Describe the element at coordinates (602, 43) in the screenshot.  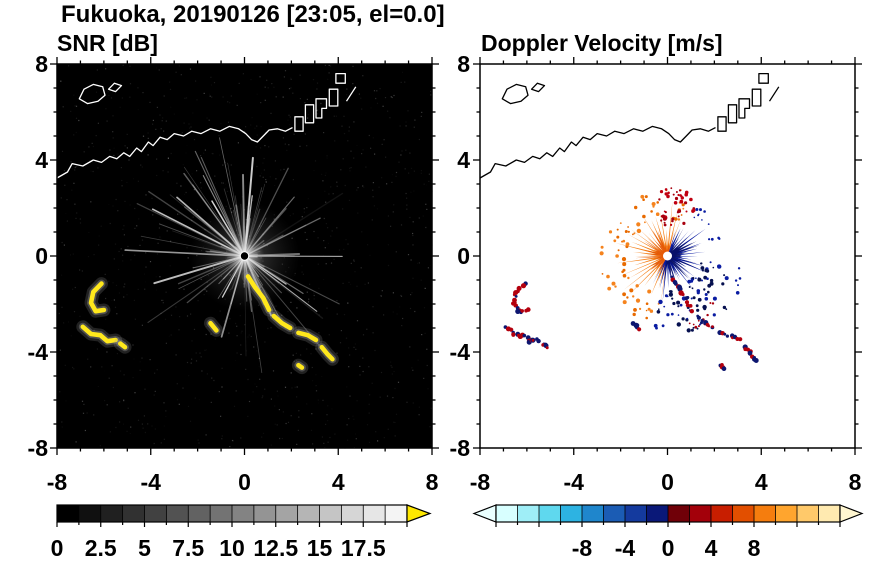
I see `doppler-panel-title: Doppler Velocity [m/s]` at that location.